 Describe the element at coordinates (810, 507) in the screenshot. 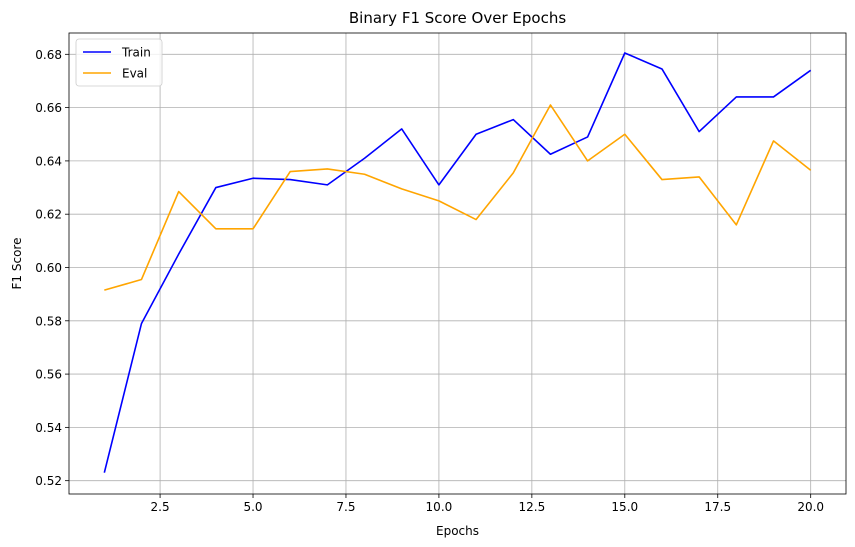

I see `x-tick-label-7: 20.0` at that location.